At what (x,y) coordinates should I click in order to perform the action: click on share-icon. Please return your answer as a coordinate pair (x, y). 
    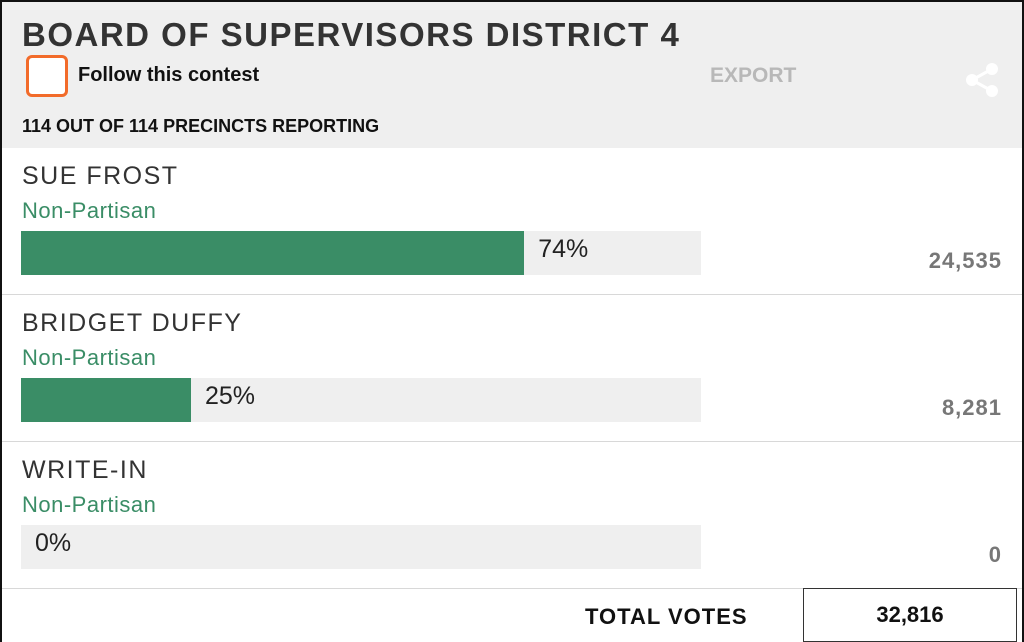
    Looking at the image, I should click on (982, 80).